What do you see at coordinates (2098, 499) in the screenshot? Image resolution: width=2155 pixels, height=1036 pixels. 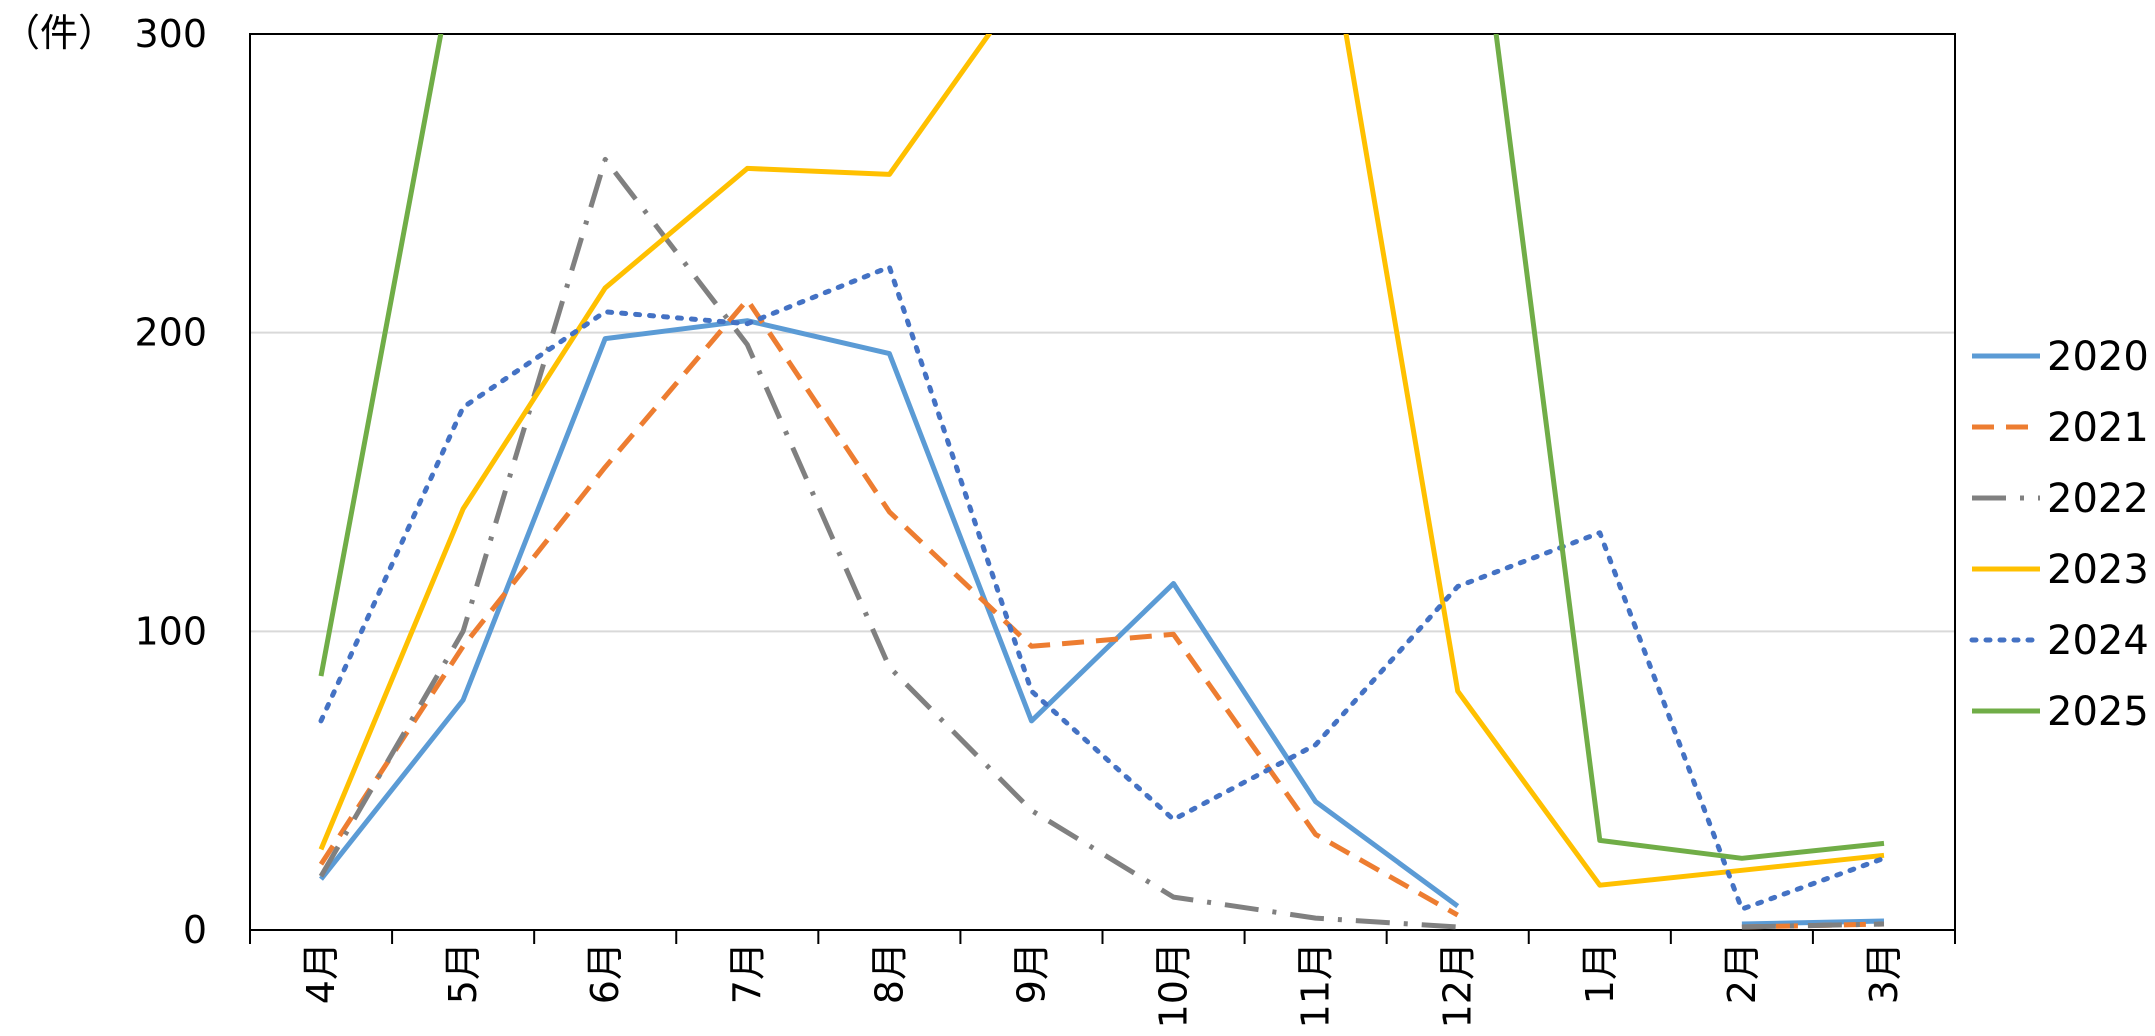 I see `legend-label: 2022` at bounding box center [2098, 499].